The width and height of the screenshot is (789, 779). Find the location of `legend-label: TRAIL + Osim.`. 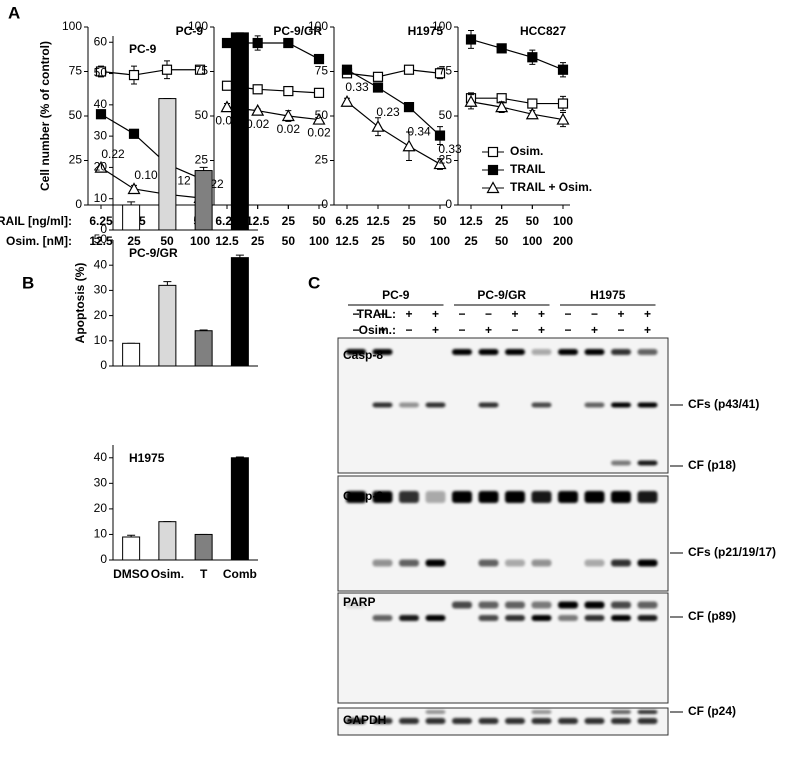

legend-label: TRAIL + Osim. is located at coordinates (551, 187).